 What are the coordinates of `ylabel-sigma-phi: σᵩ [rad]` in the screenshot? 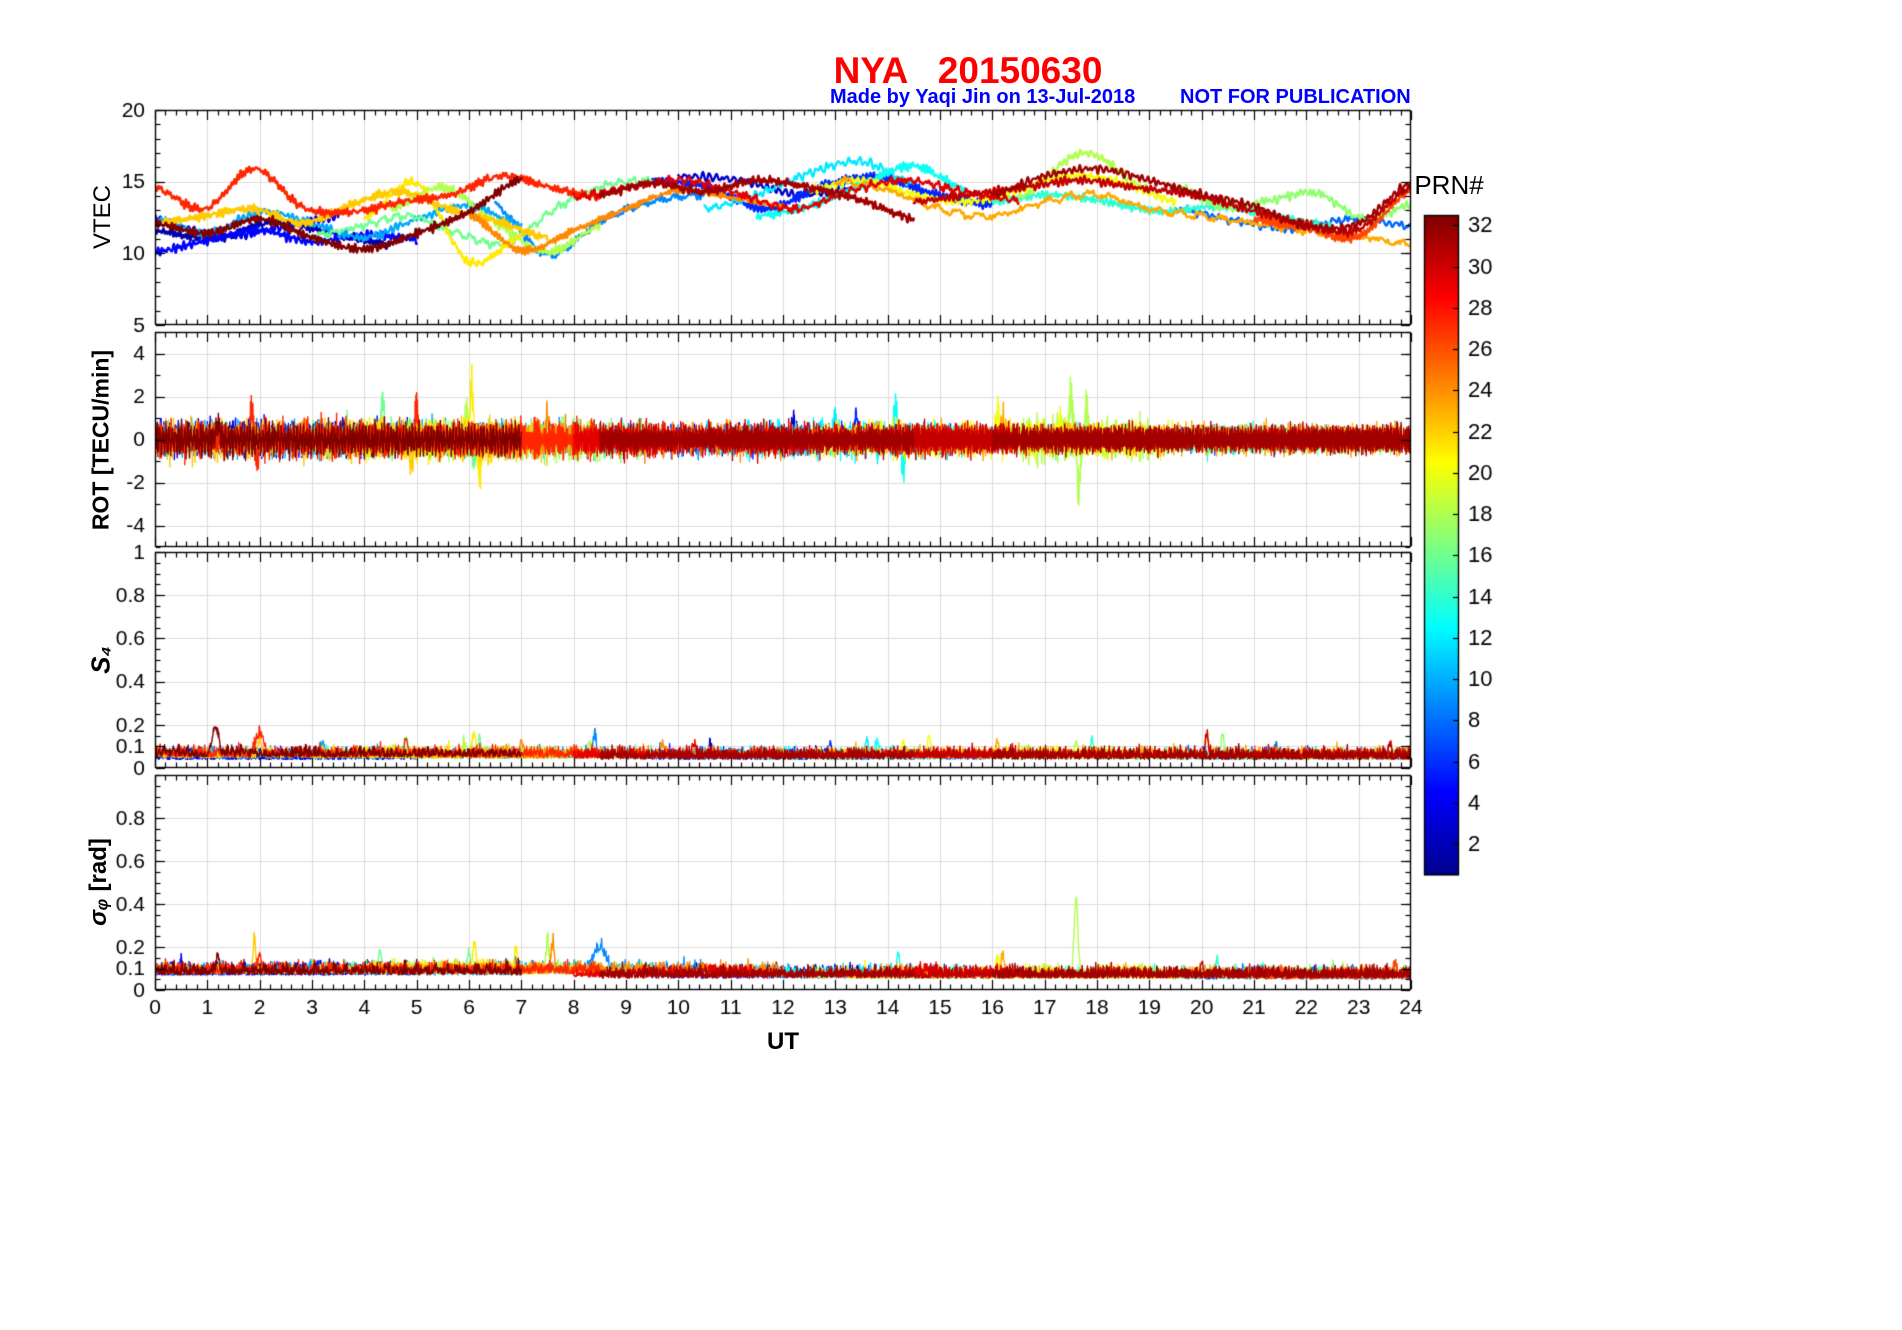 It's located at (99, 882).